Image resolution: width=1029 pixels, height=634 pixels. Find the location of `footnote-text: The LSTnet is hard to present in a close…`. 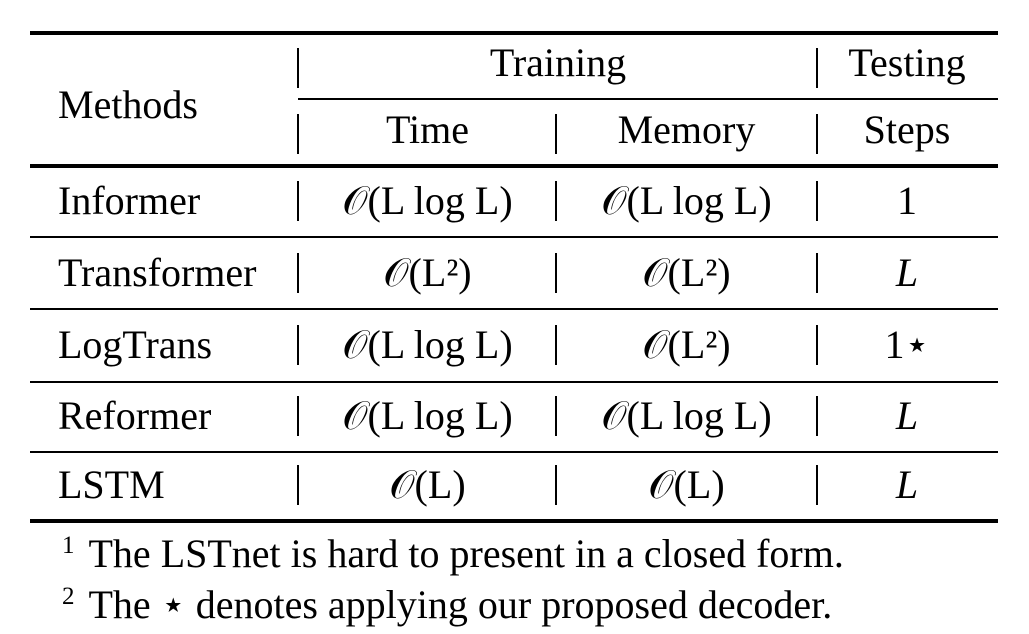

footnote-text: The LSTnet is hard to present in a close… is located at coordinates (466, 553).